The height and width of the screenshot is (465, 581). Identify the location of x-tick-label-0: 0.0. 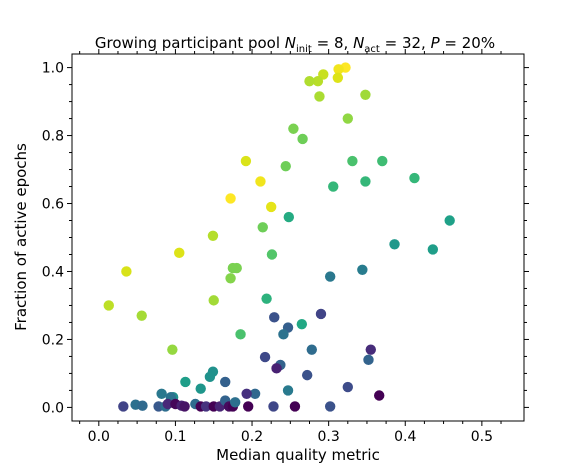
(99, 437).